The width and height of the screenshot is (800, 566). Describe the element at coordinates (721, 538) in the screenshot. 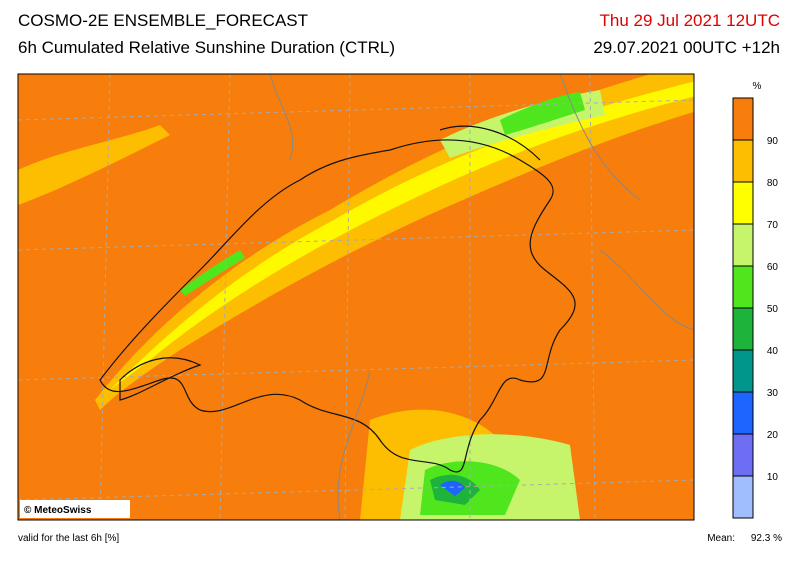

I see `mean-label: Mean:` at that location.